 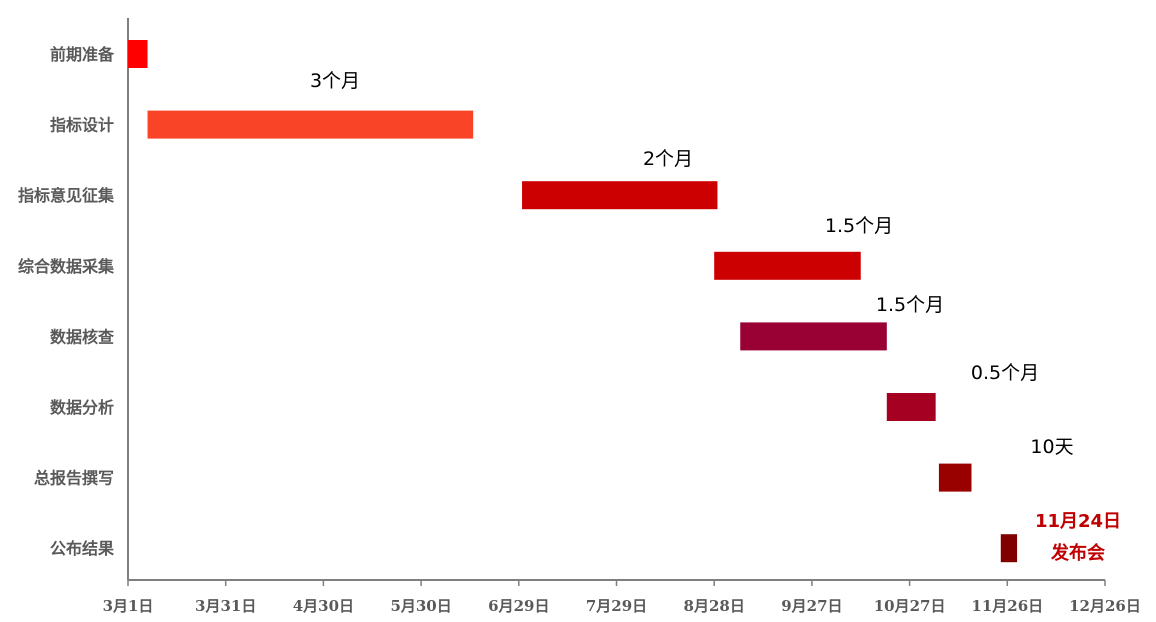 What do you see at coordinates (518, 606) in the screenshot?
I see `x-tick-label: 6月29日` at bounding box center [518, 606].